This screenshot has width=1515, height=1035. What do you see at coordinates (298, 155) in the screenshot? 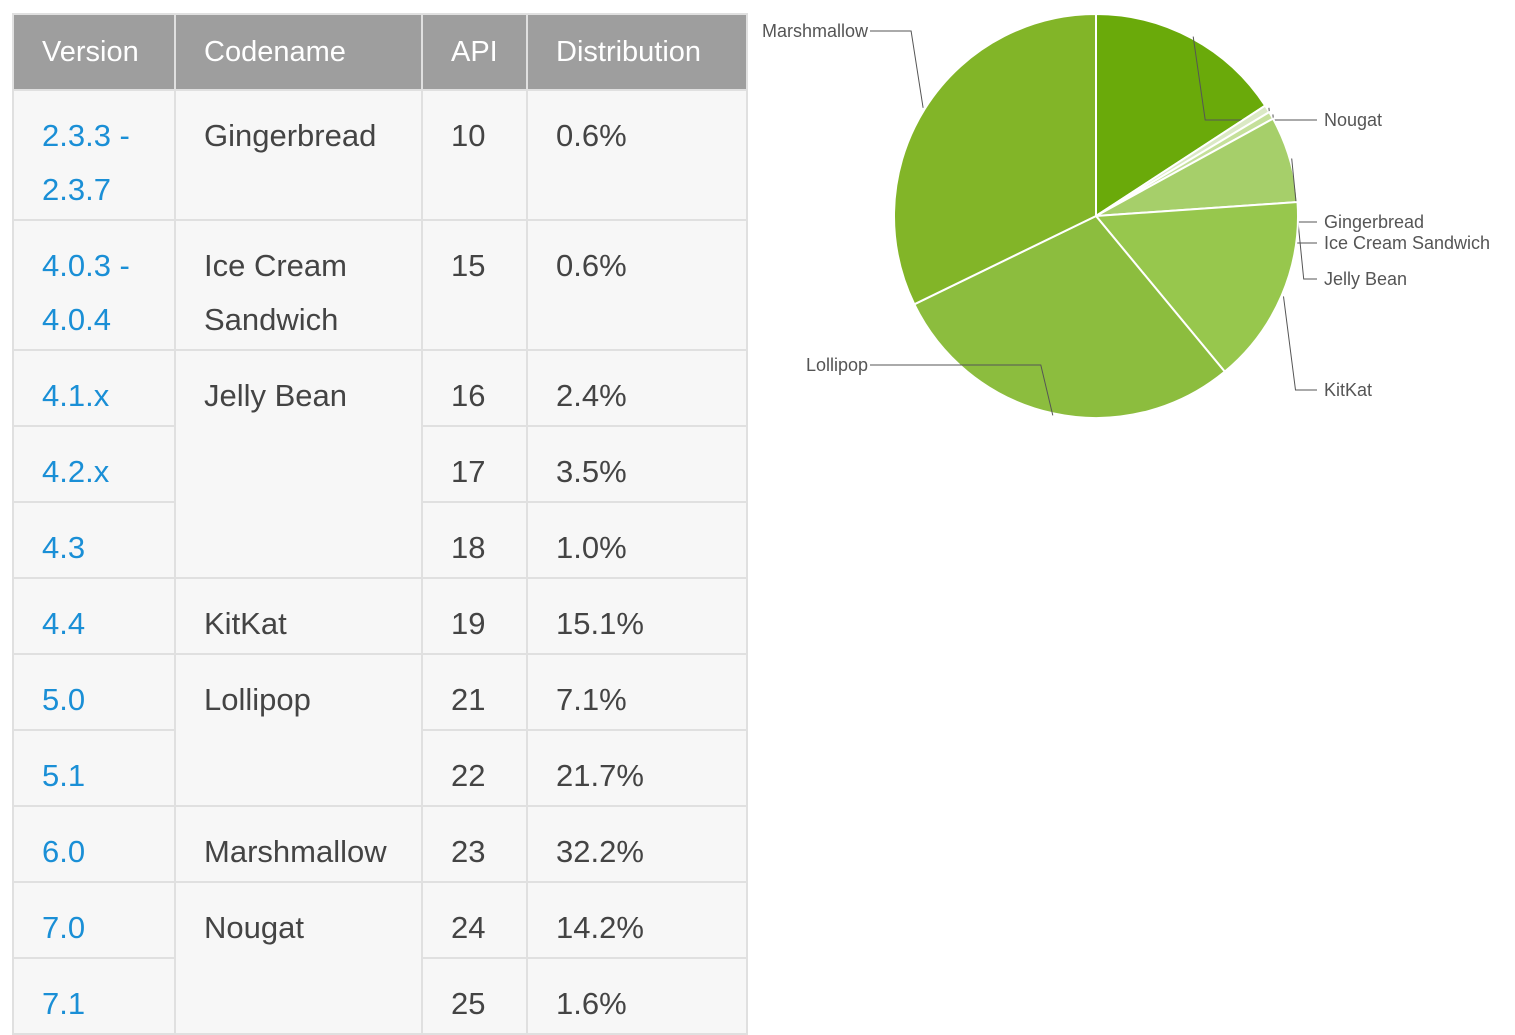
I see `codename-cell: Gingerbread` at bounding box center [298, 155].